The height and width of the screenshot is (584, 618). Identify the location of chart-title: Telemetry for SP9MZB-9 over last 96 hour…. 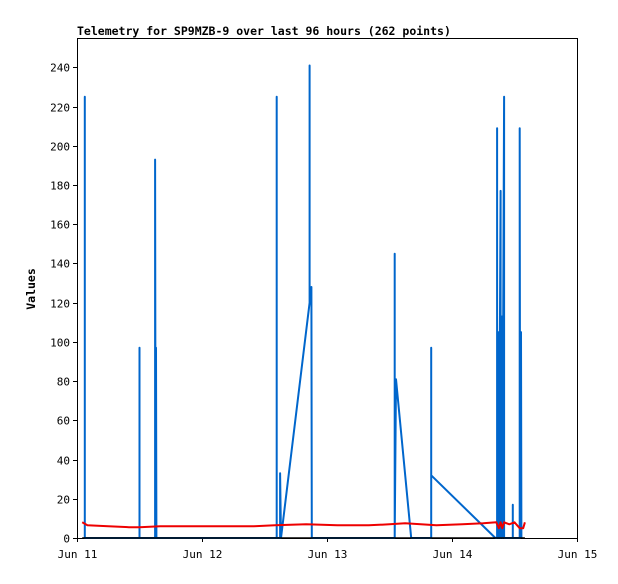
(264, 31).